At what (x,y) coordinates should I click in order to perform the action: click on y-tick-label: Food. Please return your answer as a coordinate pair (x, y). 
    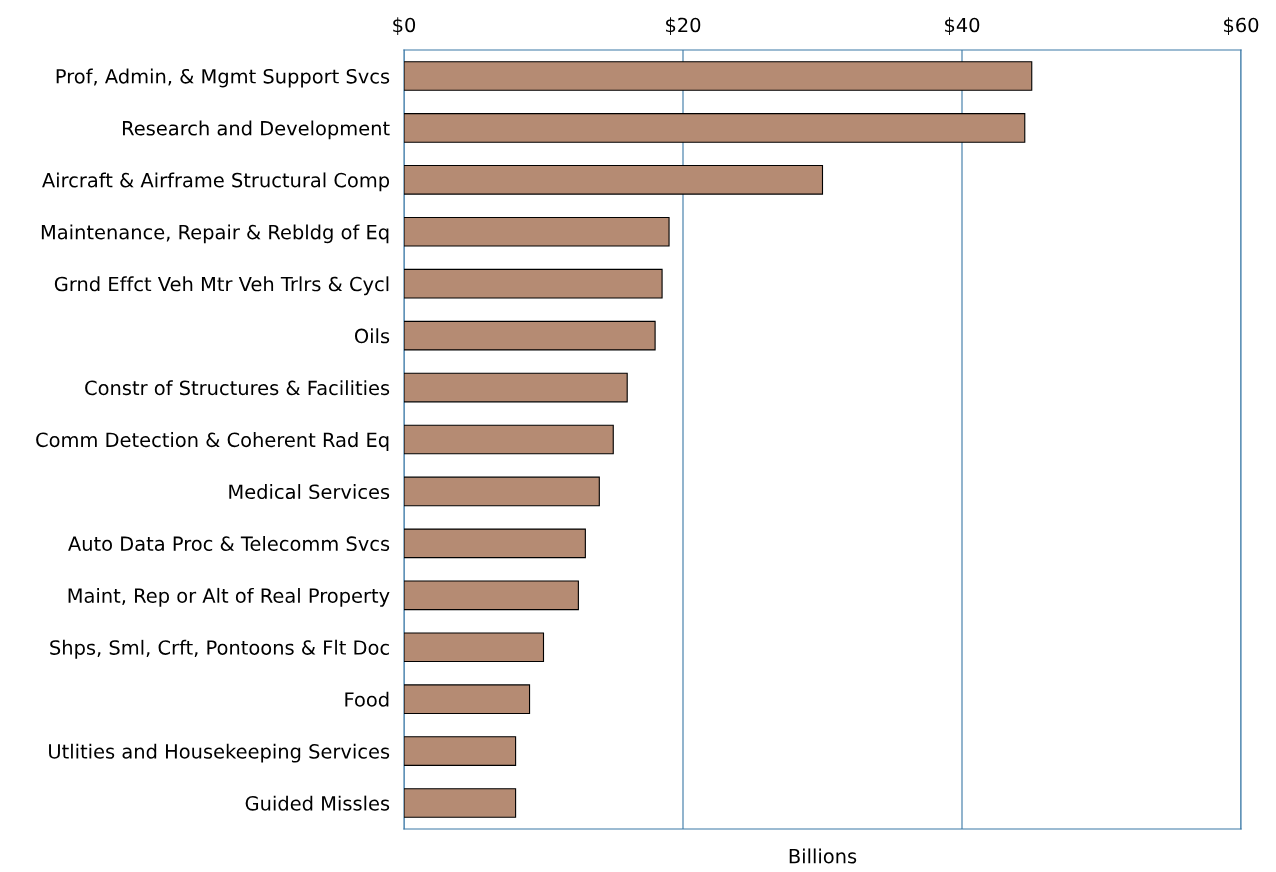
    Looking at the image, I should click on (367, 699).